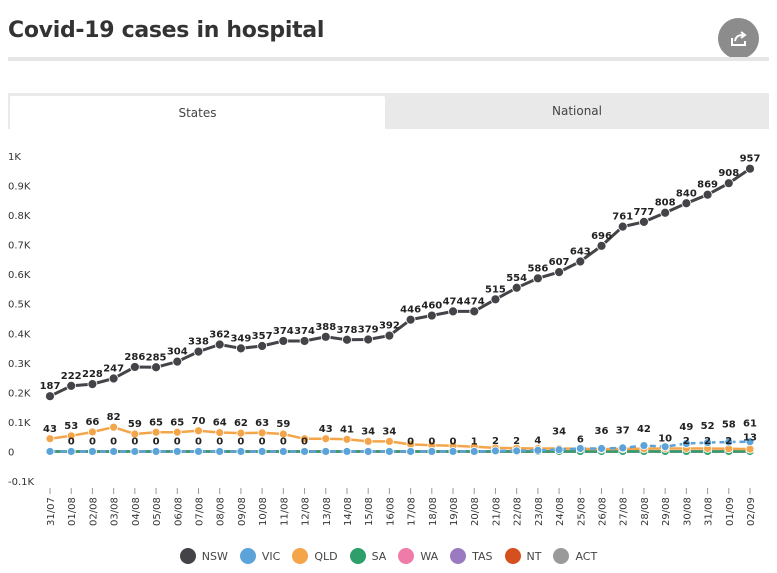 This screenshot has height=573, width=777. What do you see at coordinates (738, 38) in the screenshot?
I see `share-button` at bounding box center [738, 38].